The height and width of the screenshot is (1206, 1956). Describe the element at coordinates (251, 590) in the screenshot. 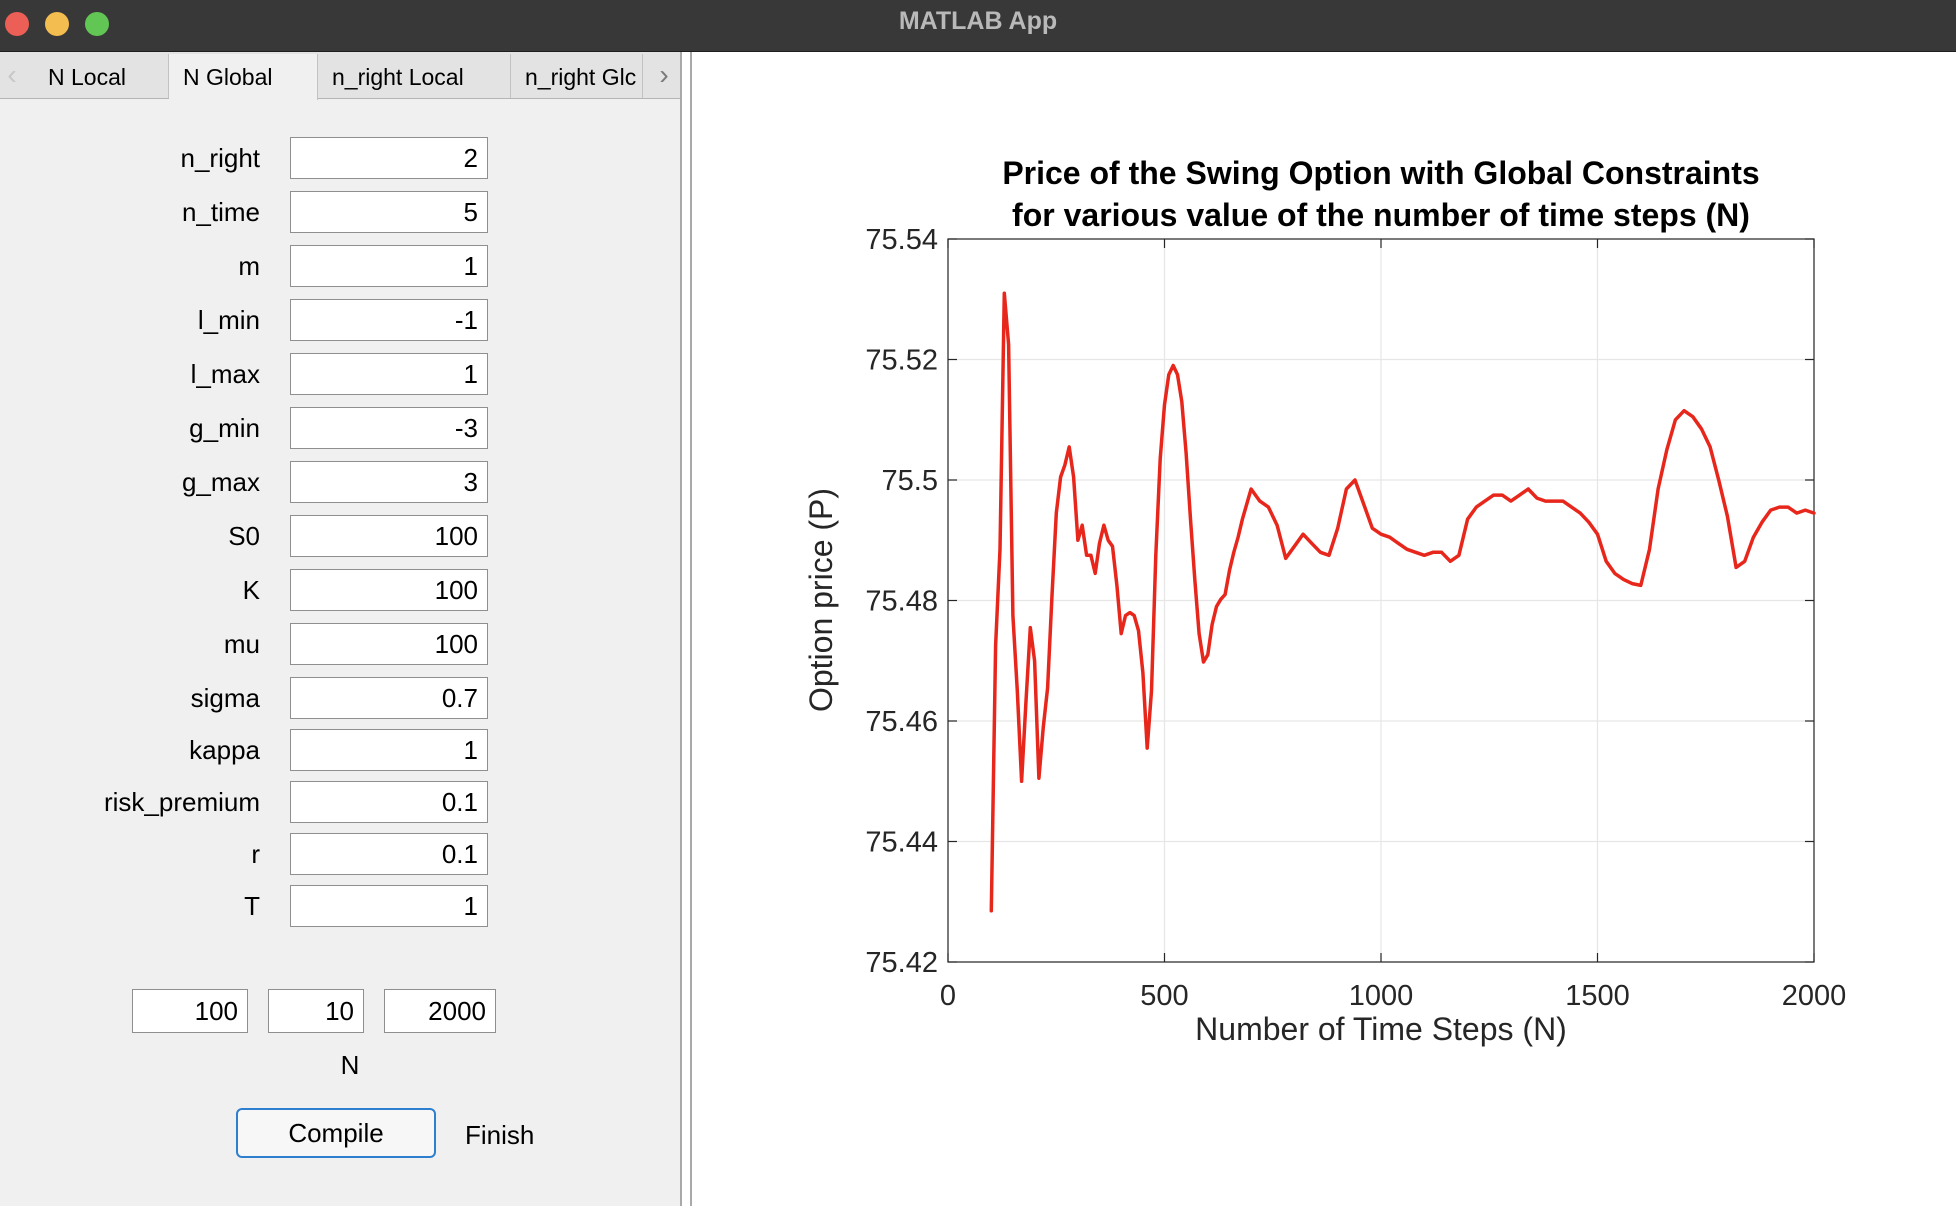

I see `k-label: K` at that location.